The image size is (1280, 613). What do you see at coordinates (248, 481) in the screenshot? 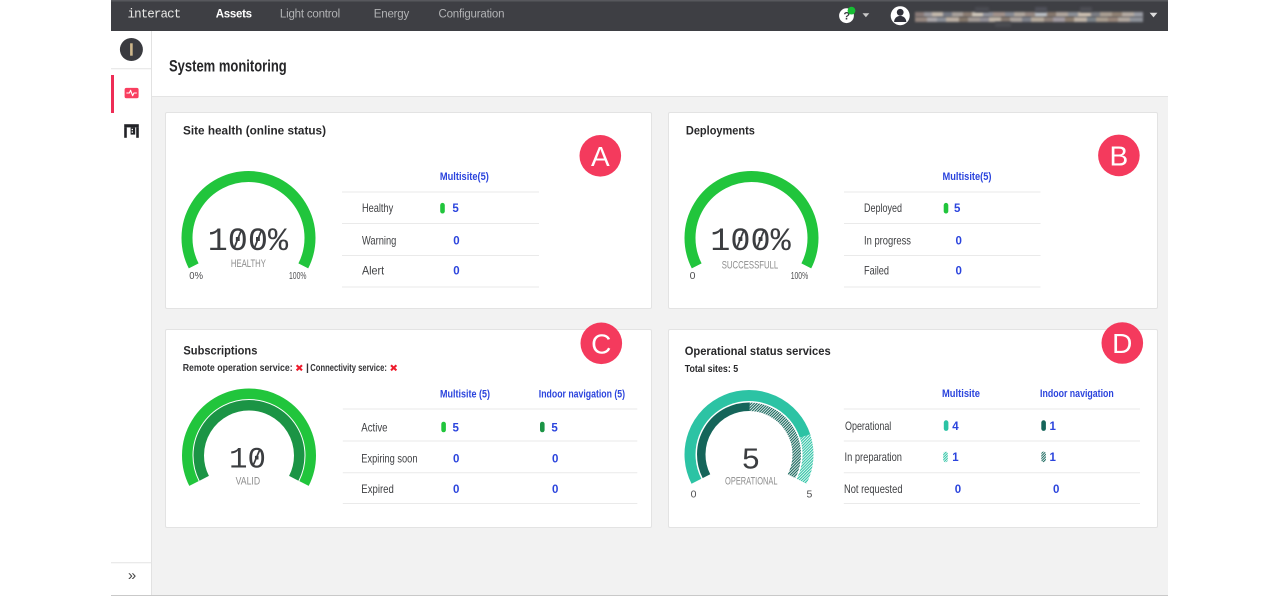
I see `svg-text: VALID` at bounding box center [248, 481].